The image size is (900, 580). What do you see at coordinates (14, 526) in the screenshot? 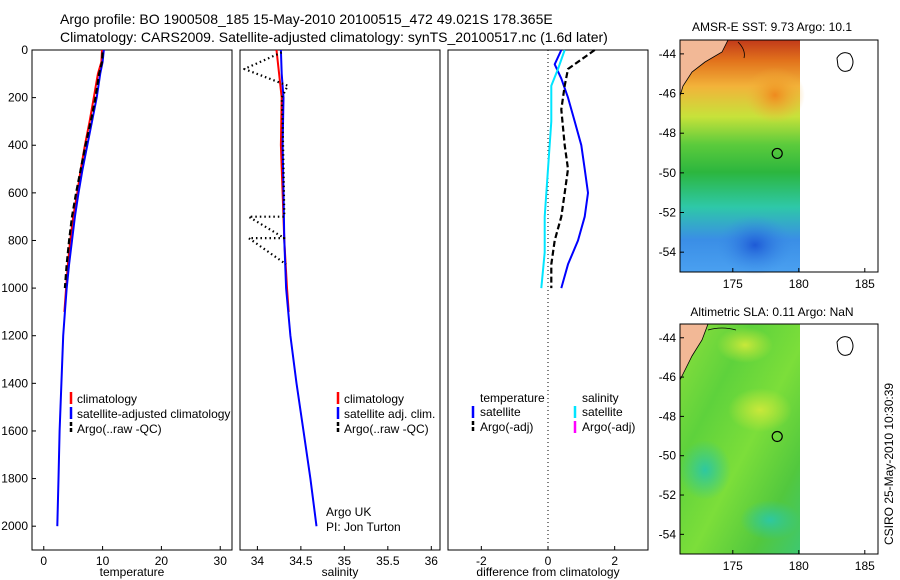
I see `y-tick-label: 2000` at bounding box center [14, 526].